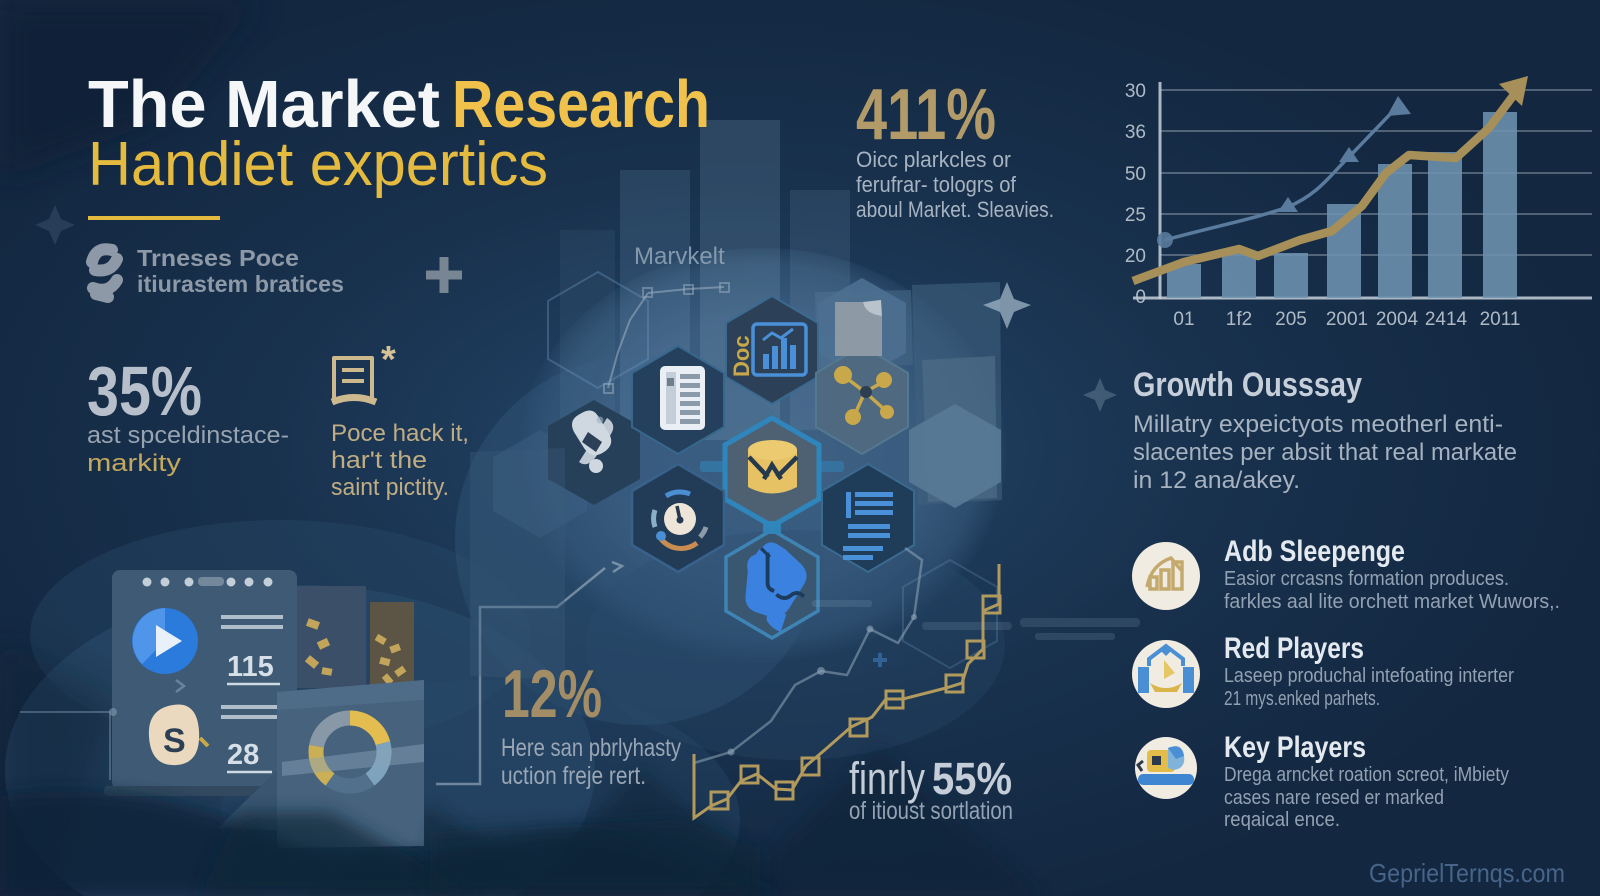 Image resolution: width=1600 pixels, height=896 pixels. Describe the element at coordinates (1302, 699) in the screenshot. I see `svg-text: 21 mys.enked parhets.` at that location.